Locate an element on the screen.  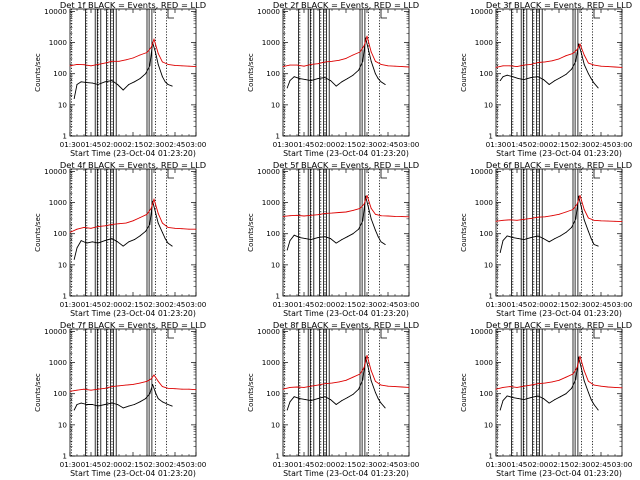
y-tick-label: 1 is located at coordinates (490, 296).